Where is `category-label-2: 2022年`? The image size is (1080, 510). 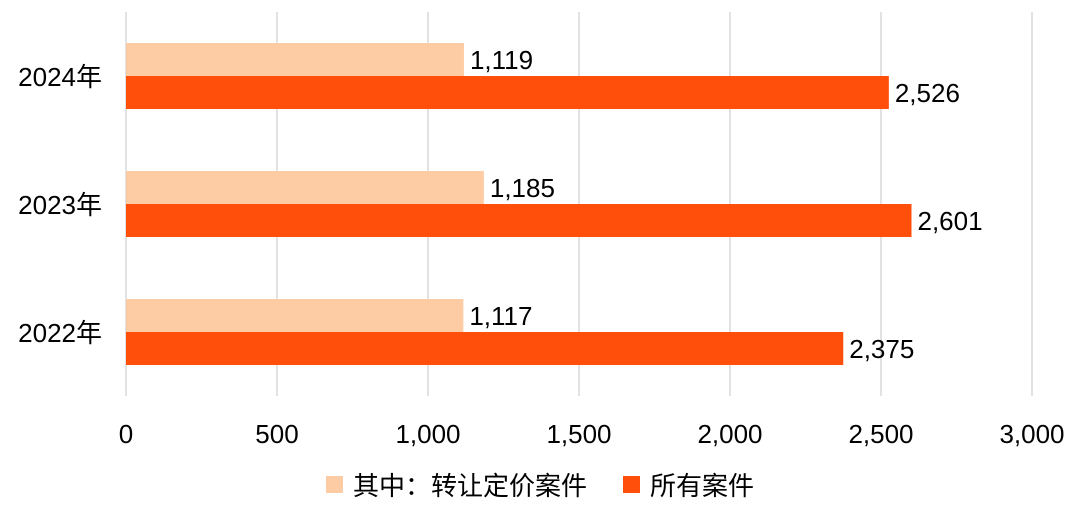 category-label-2: 2022年 is located at coordinates (60, 333).